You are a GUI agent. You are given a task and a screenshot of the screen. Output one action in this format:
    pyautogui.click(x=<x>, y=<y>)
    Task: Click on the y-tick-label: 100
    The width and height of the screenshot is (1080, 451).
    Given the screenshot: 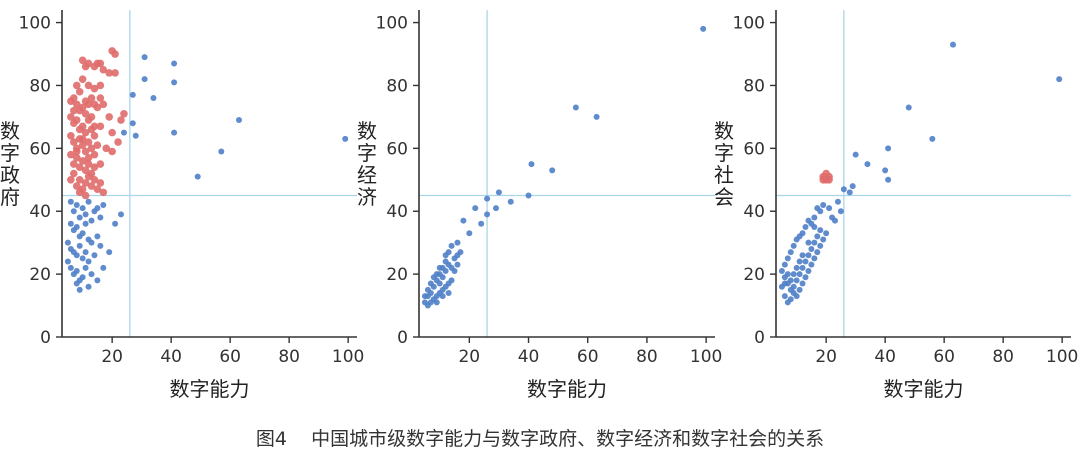 What is the action you would take?
    pyautogui.click(x=749, y=24)
    